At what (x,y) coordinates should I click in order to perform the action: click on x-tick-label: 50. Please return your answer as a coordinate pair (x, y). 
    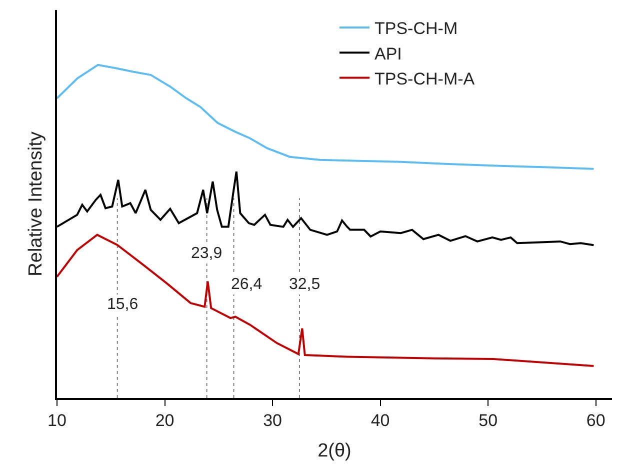
    Looking at the image, I should click on (488, 420).